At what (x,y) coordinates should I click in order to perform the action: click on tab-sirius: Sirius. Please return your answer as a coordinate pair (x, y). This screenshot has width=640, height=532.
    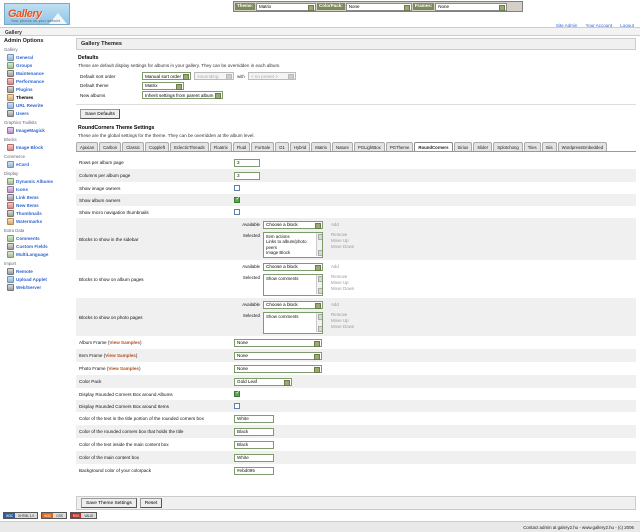
    Looking at the image, I should click on (463, 146).